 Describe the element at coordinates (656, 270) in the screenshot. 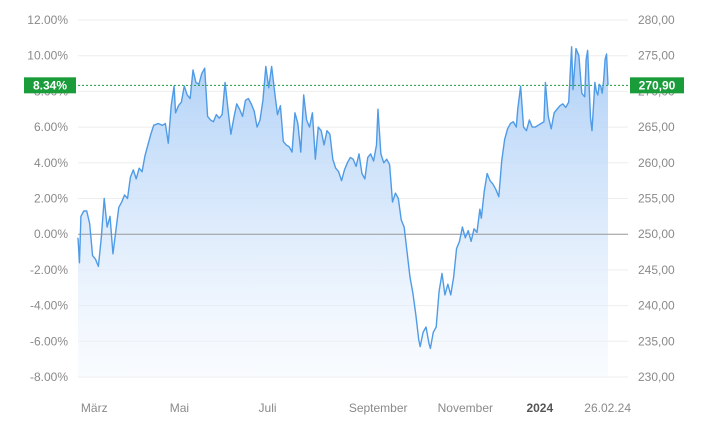

I see `right-tick-label: 245,00` at that location.